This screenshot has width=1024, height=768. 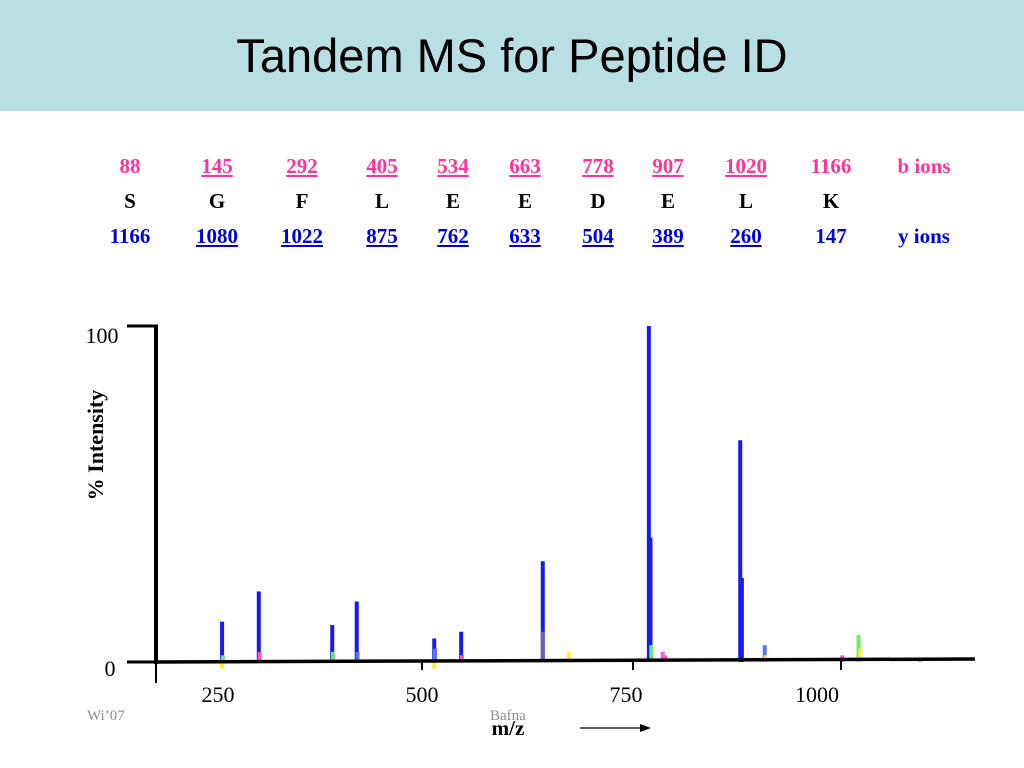 What do you see at coordinates (218, 694) in the screenshot?
I see `x-tick-label: 250` at bounding box center [218, 694].